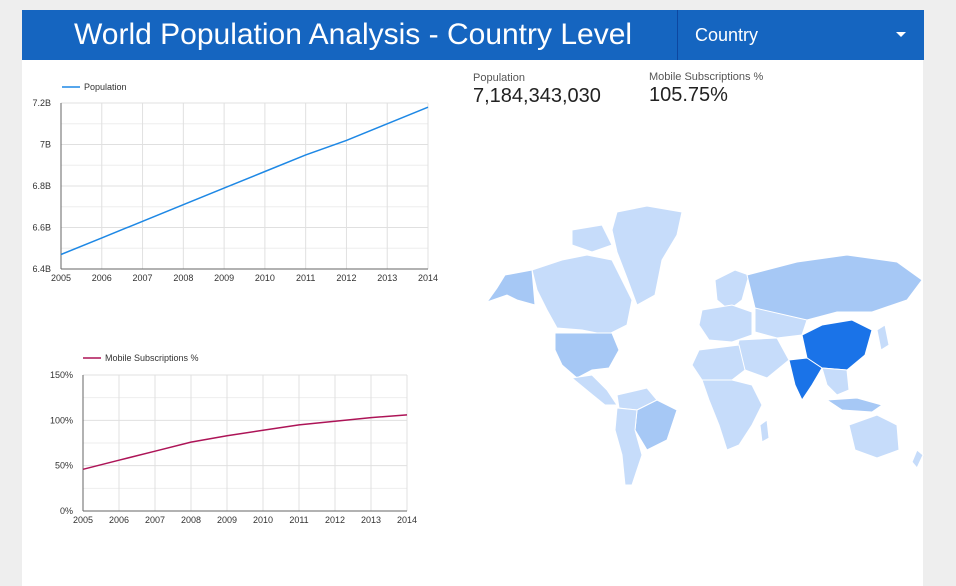 This screenshot has height=586, width=956. Describe the element at coordinates (587, 355) in the screenshot. I see `map-region-united-states` at that location.